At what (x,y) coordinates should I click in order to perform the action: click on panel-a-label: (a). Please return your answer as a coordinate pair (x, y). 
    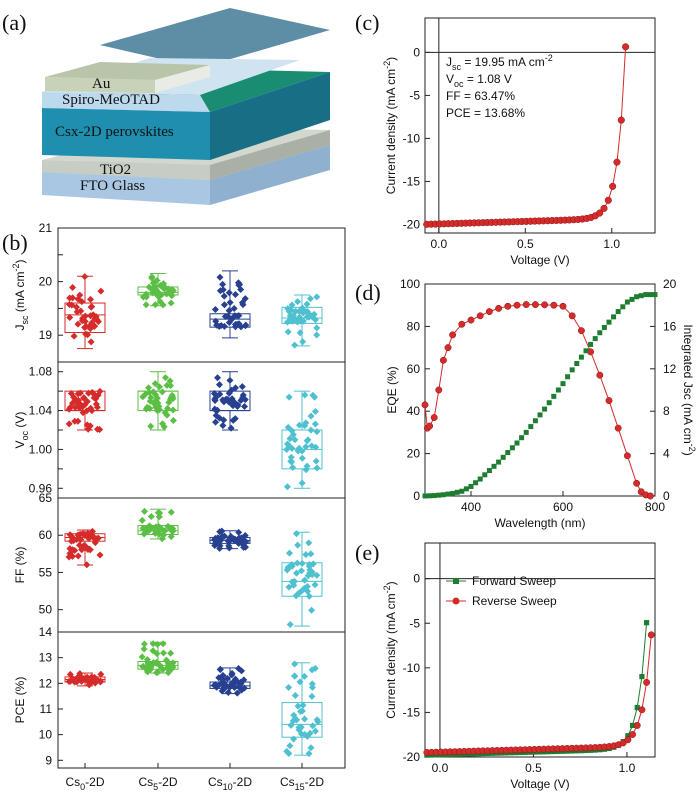
    Looking at the image, I should click on (14, 22).